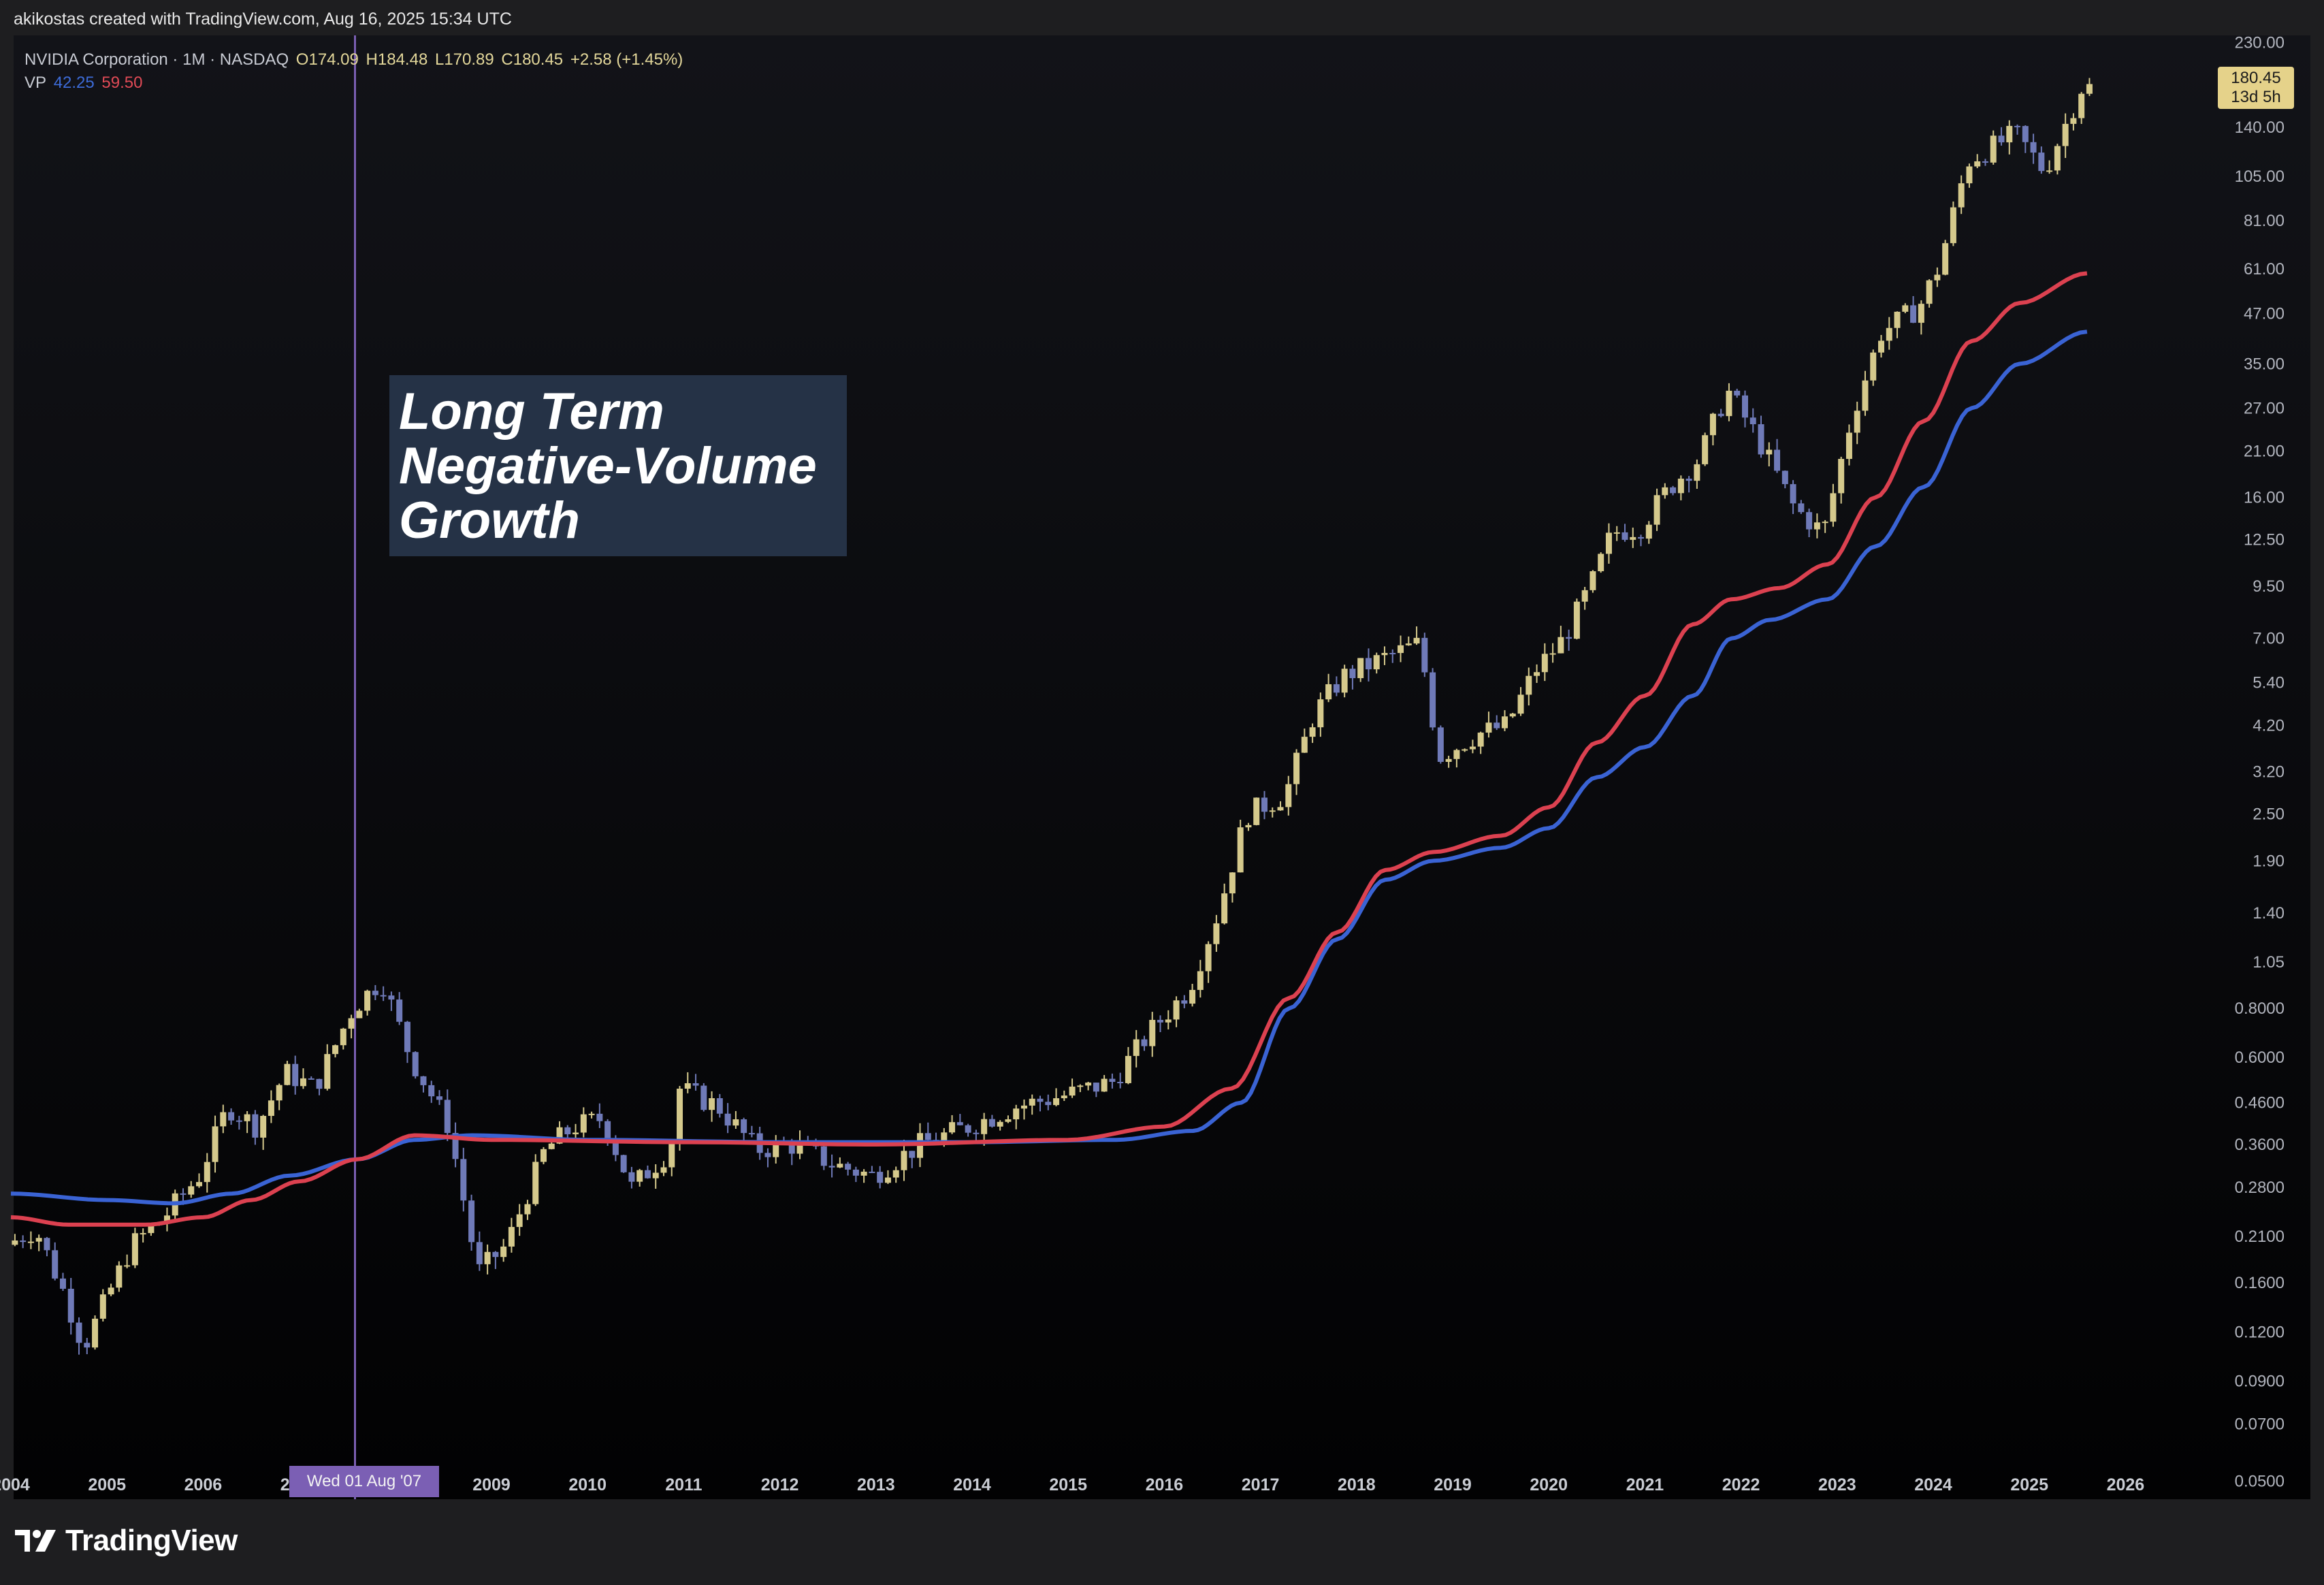 Image resolution: width=2324 pixels, height=1585 pixels. Describe the element at coordinates (1837, 1485) in the screenshot. I see `x-tick-label: 2023` at that location.